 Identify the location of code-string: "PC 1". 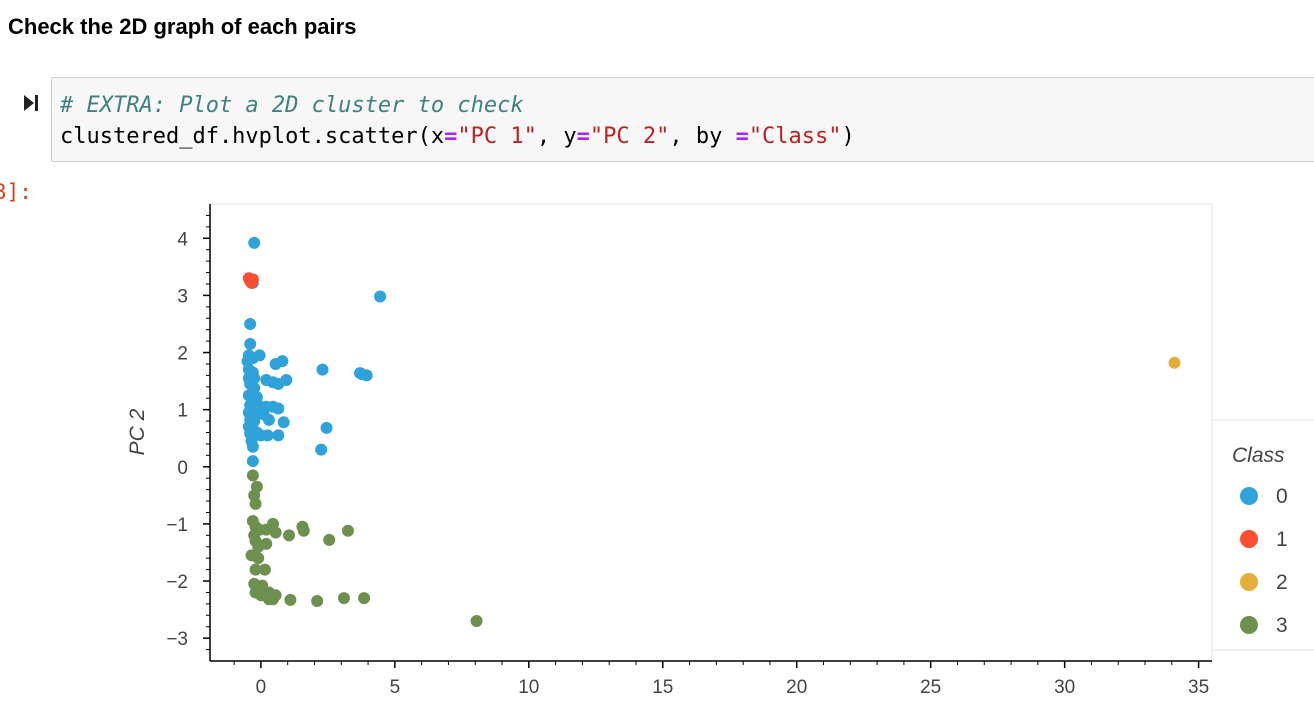
(497, 136).